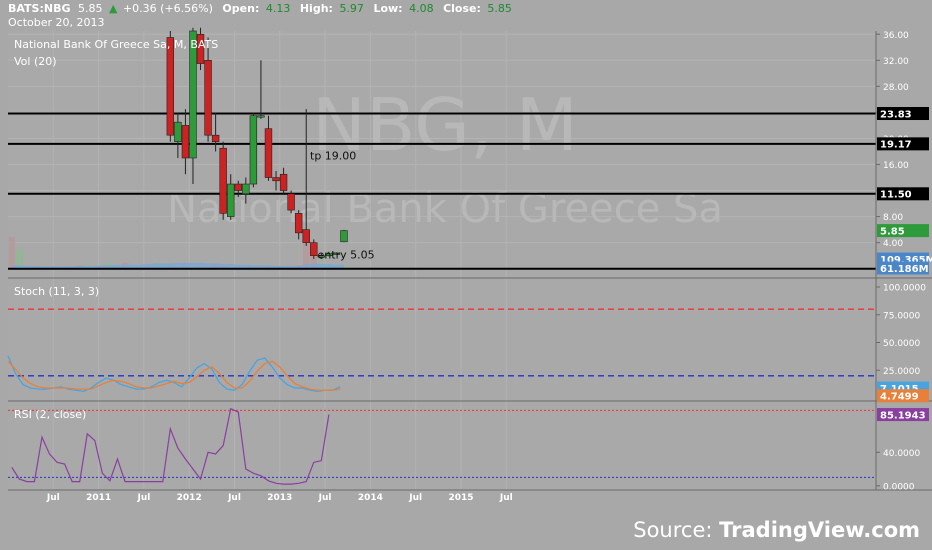  What do you see at coordinates (892, 231) in the screenshot?
I see `last-price-label-text: 5.85` at bounding box center [892, 231].